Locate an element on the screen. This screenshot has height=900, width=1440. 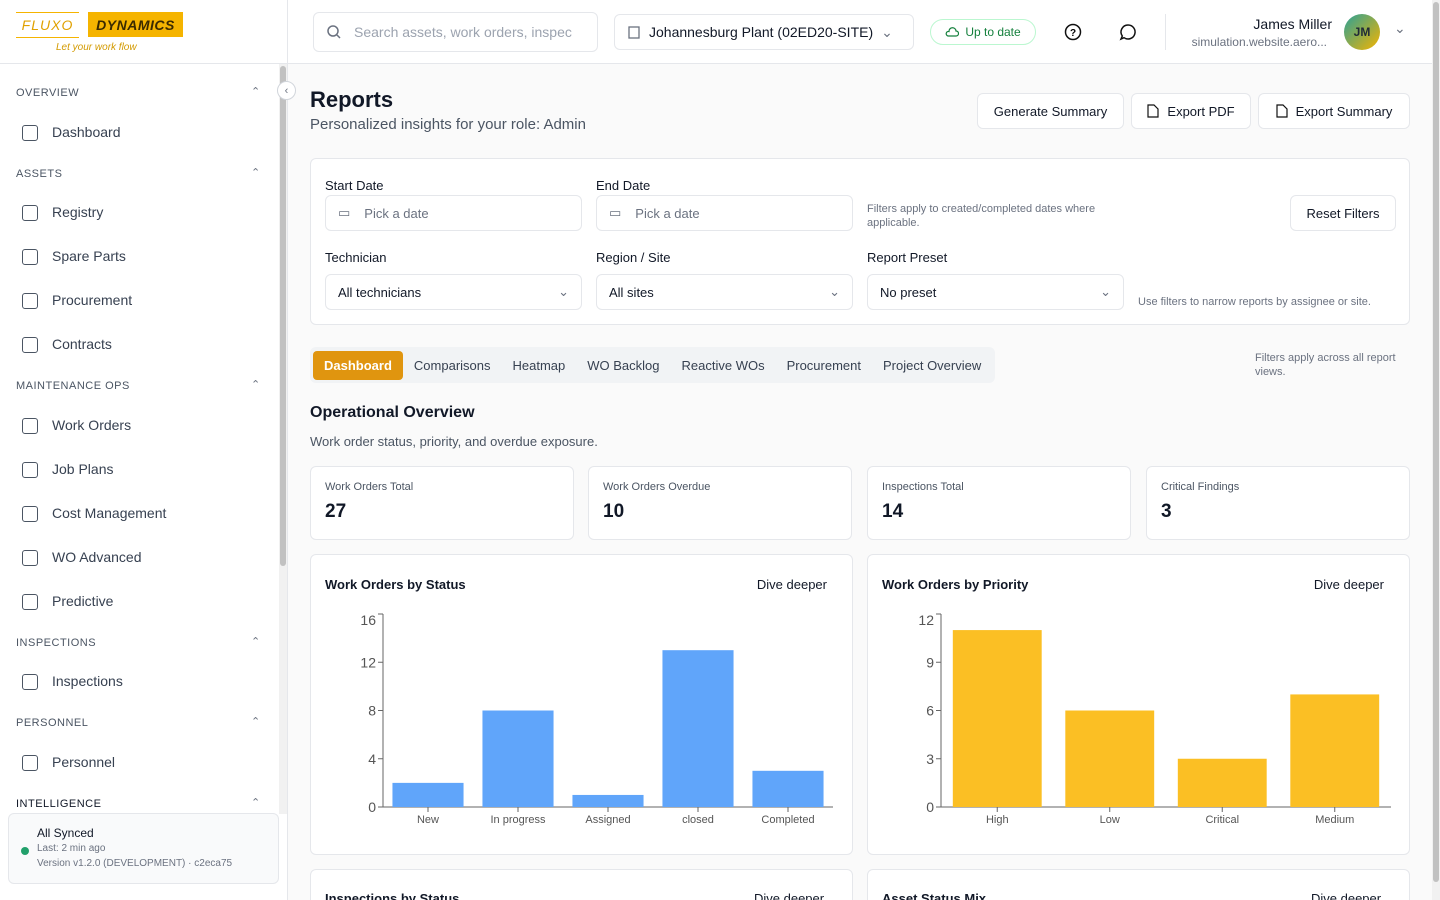
chat-icon is located at coordinates (1128, 32).